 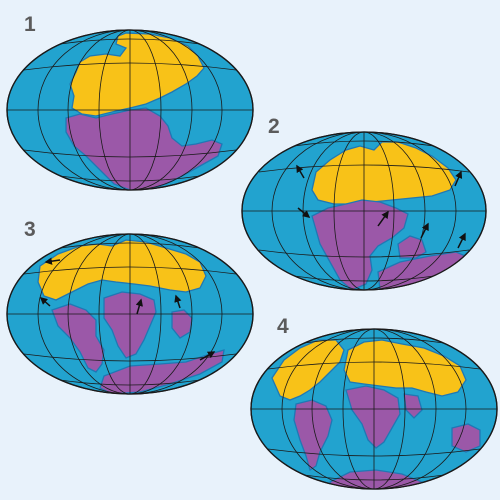 I want to click on stage-2-motion-arrows, so click(x=381, y=206).